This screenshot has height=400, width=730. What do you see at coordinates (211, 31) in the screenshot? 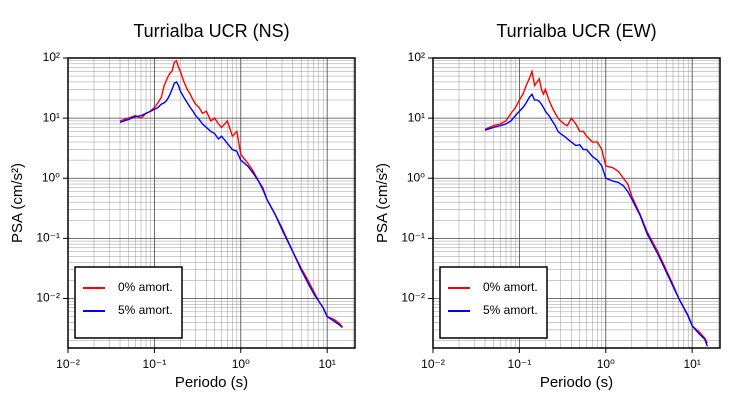
I see `chart-title: Turrialba UCR (NS)` at bounding box center [211, 31].